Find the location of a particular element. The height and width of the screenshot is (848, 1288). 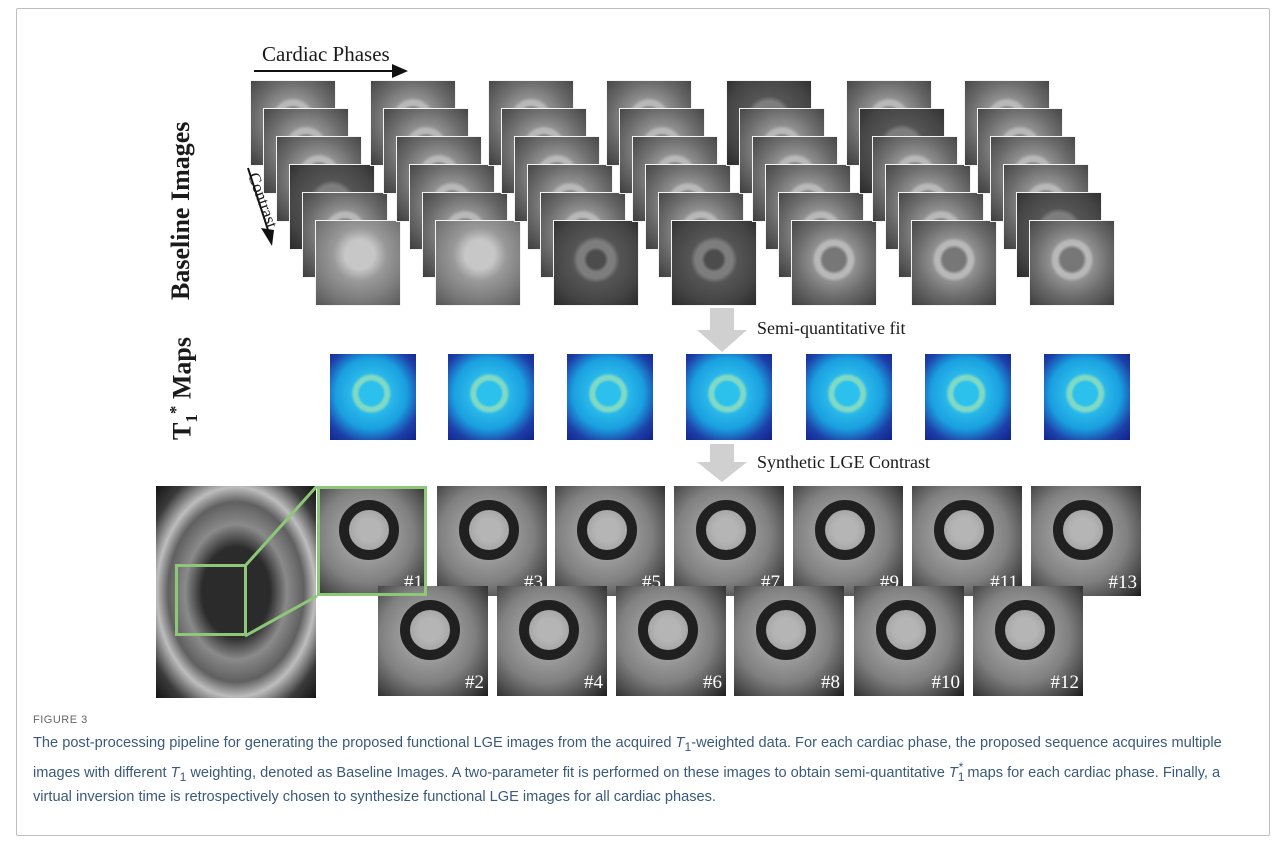

lge-image: #3 is located at coordinates (492, 541).